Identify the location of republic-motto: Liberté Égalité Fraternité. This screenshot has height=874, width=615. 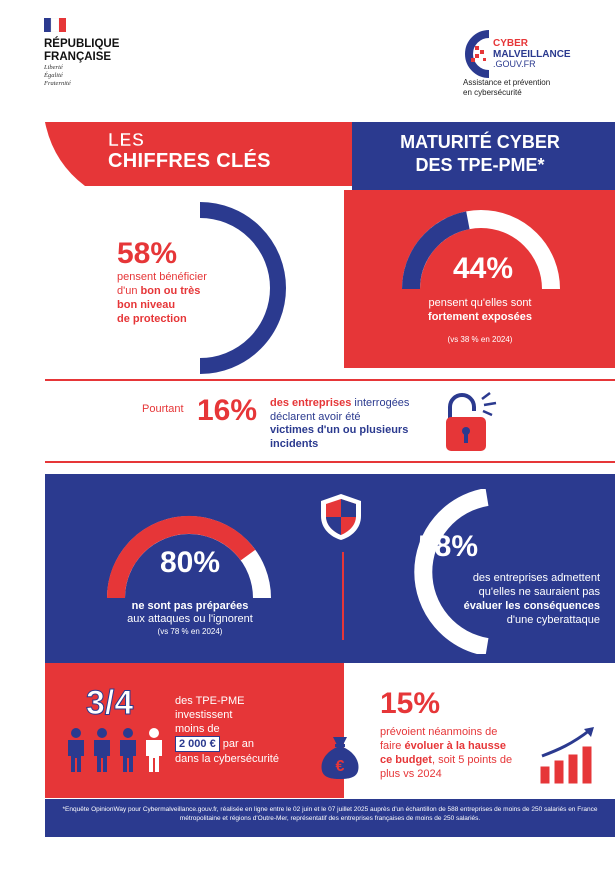
(57, 75).